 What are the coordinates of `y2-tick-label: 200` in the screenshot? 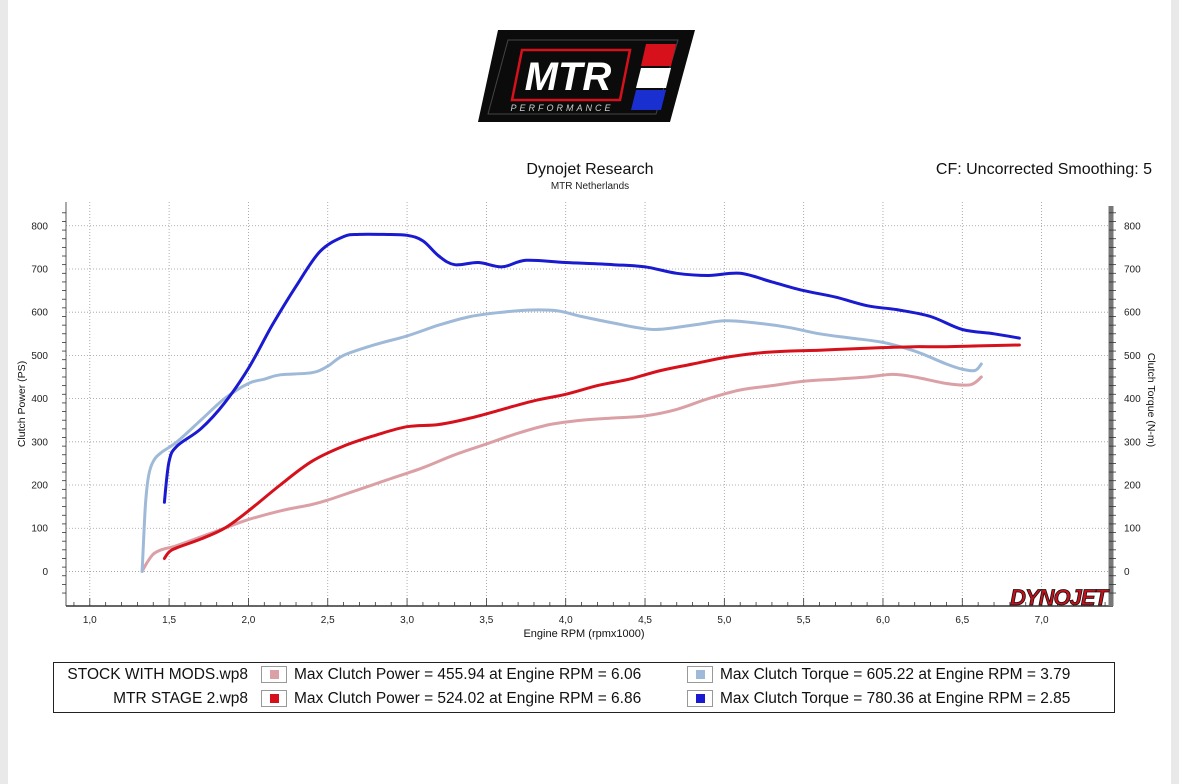 It's located at (1132, 486).